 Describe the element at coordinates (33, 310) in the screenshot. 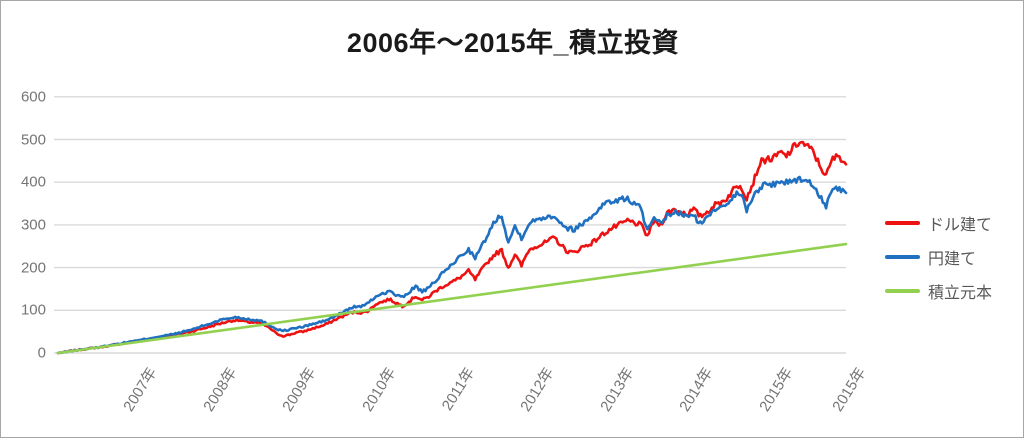

I see `y-tick-label: 100` at that location.